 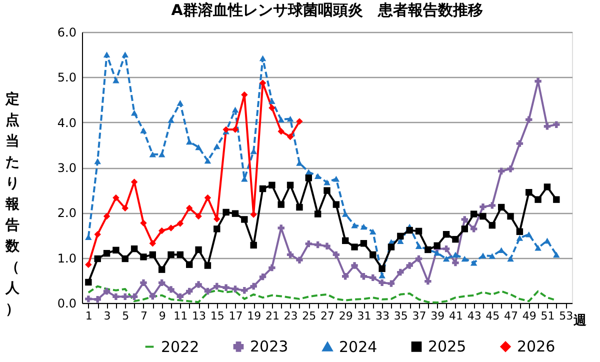 What do you see at coordinates (437, 316) in the screenshot?
I see `x-tick-label: 39` at bounding box center [437, 316].